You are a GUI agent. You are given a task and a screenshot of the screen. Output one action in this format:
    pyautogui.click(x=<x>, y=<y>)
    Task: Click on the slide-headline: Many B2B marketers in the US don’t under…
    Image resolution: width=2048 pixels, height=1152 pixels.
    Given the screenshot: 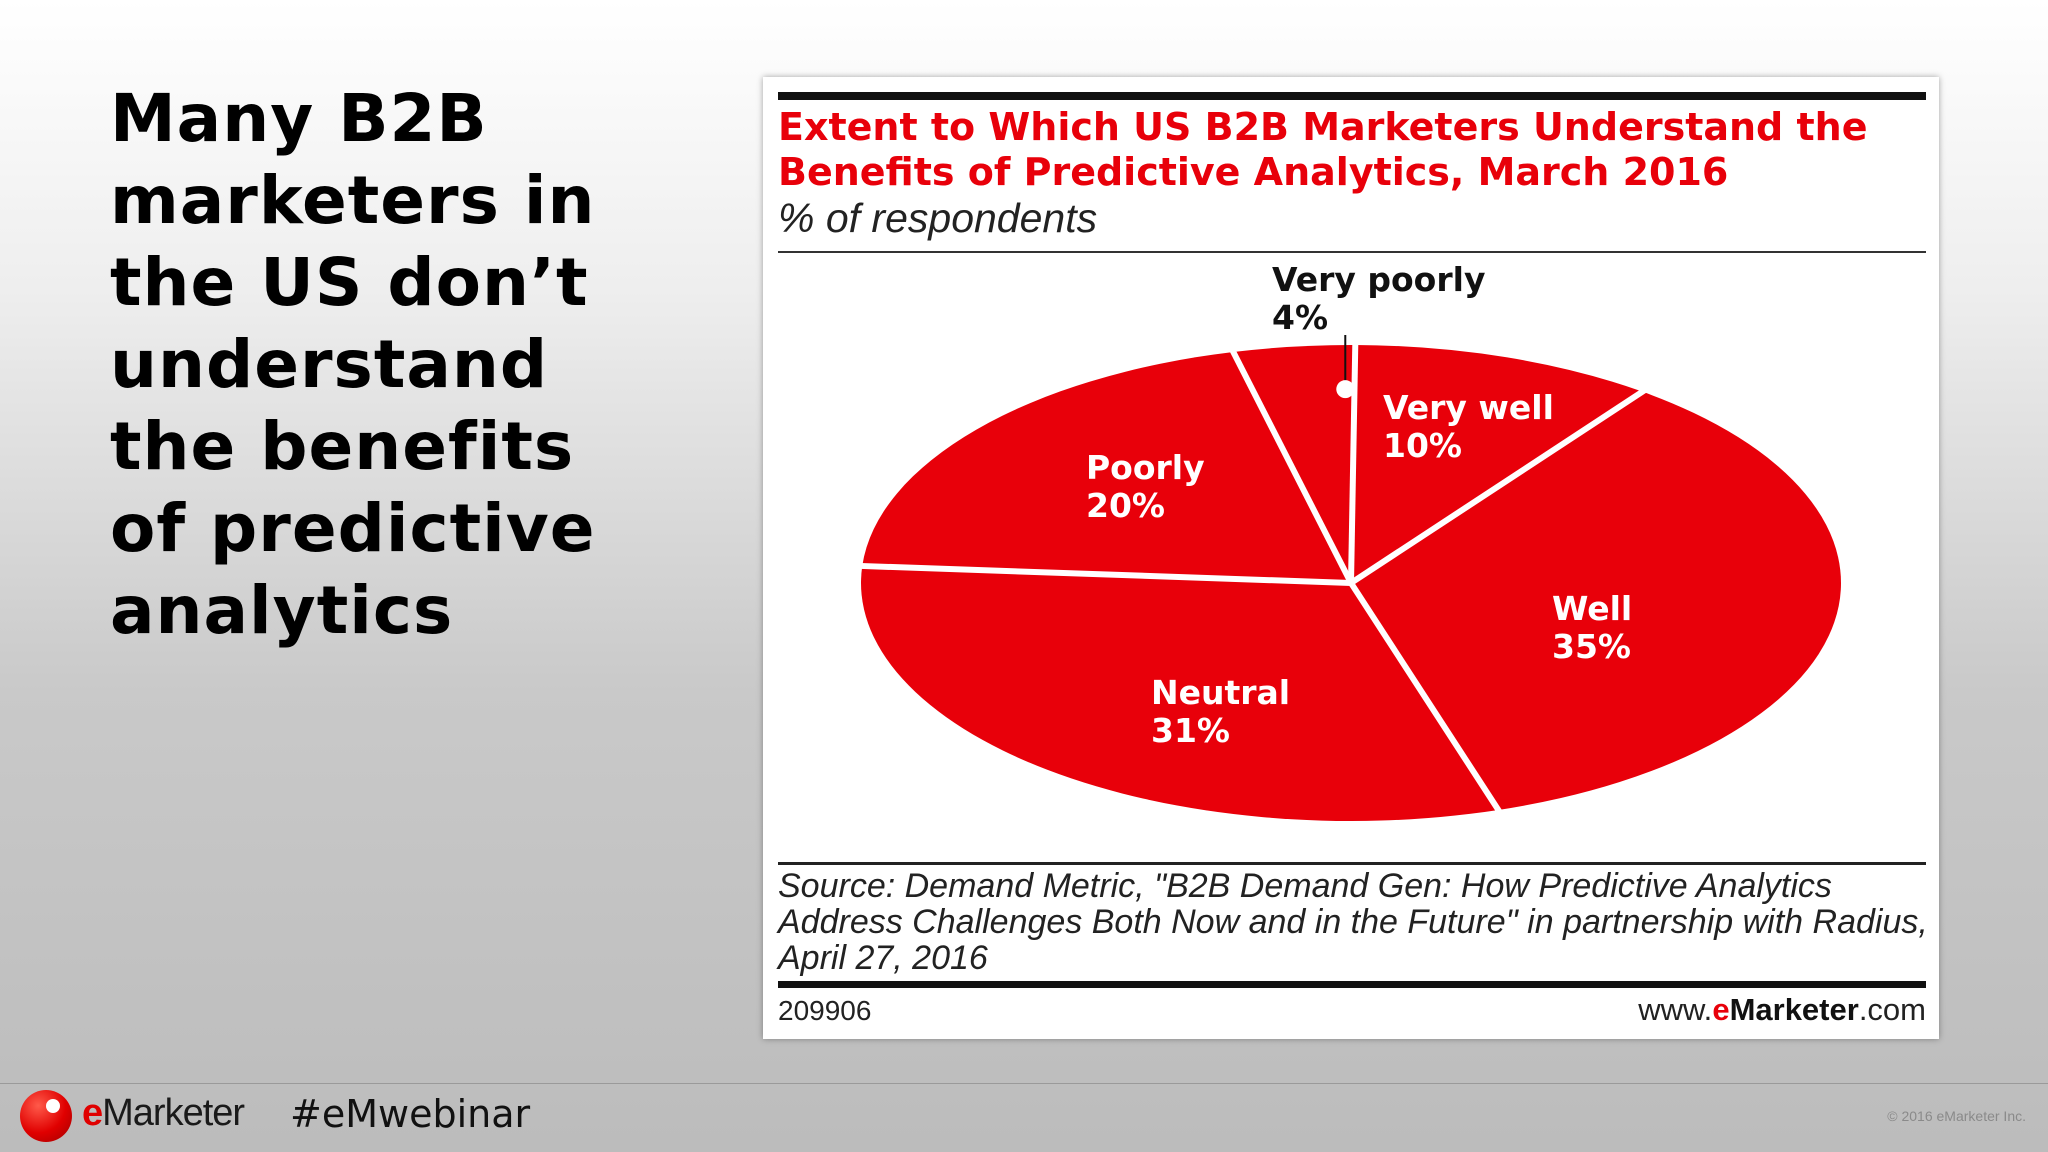 What is the action you would take?
    pyautogui.click(x=353, y=364)
    